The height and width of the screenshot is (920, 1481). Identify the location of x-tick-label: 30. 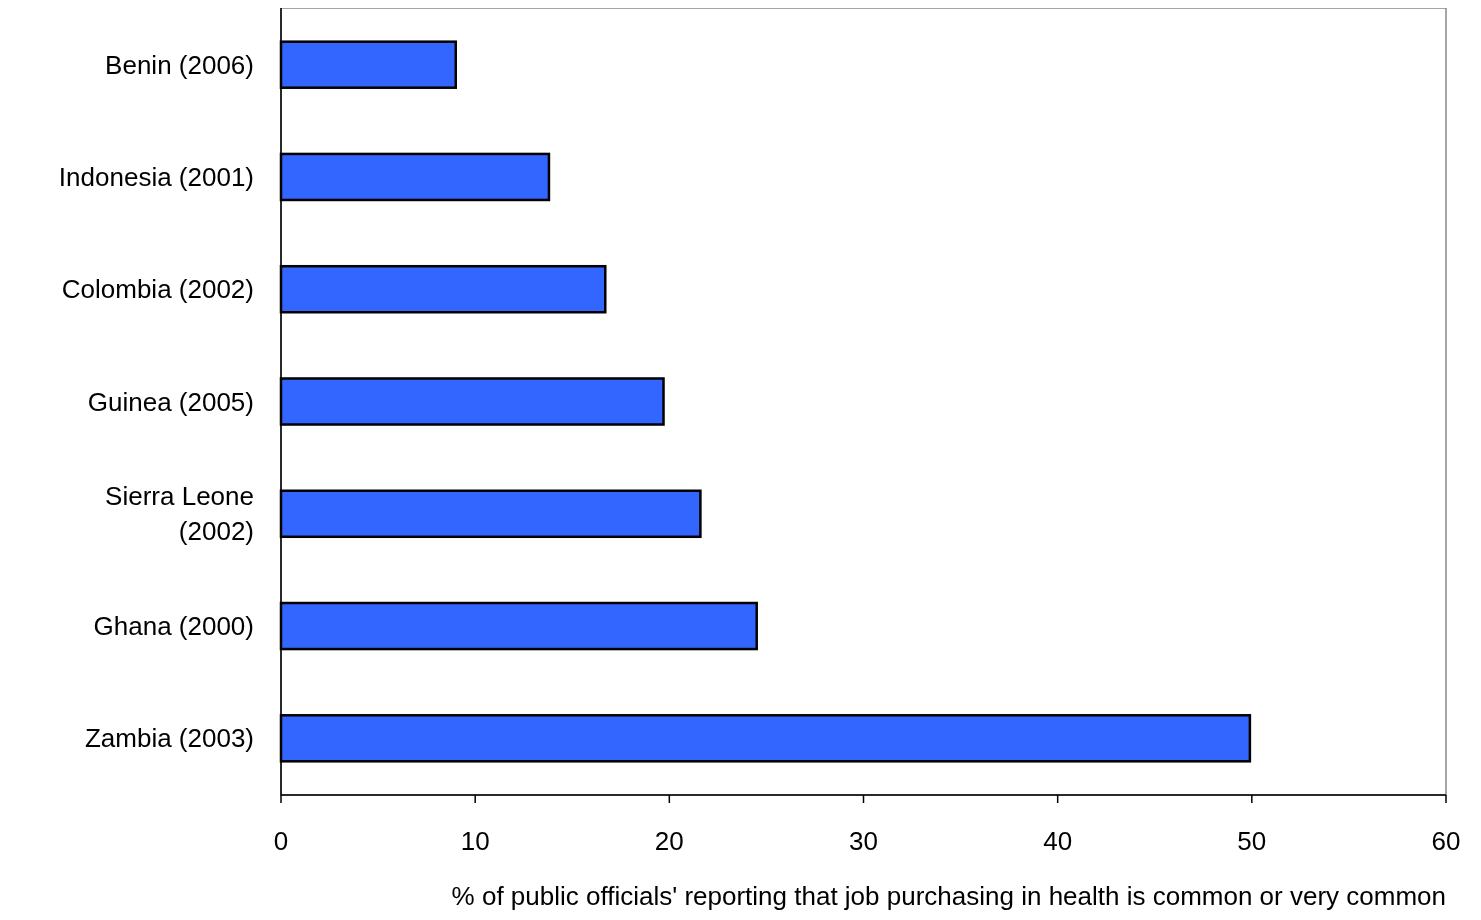
(863, 841).